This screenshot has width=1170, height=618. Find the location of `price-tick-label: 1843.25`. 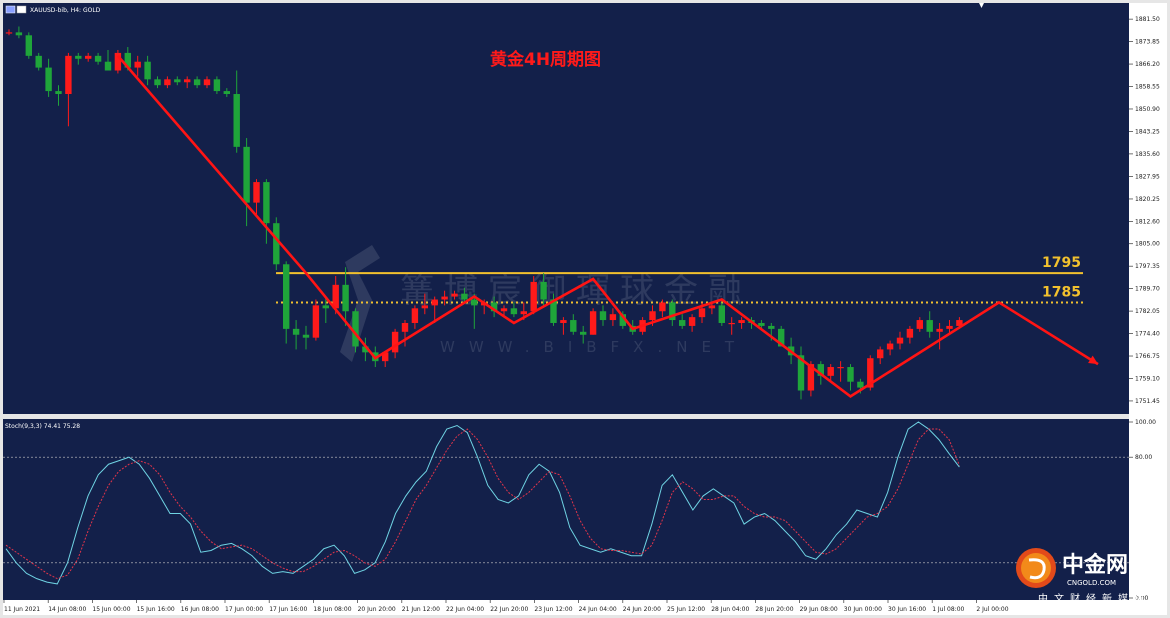

price-tick-label: 1843.25 is located at coordinates (1147, 131).